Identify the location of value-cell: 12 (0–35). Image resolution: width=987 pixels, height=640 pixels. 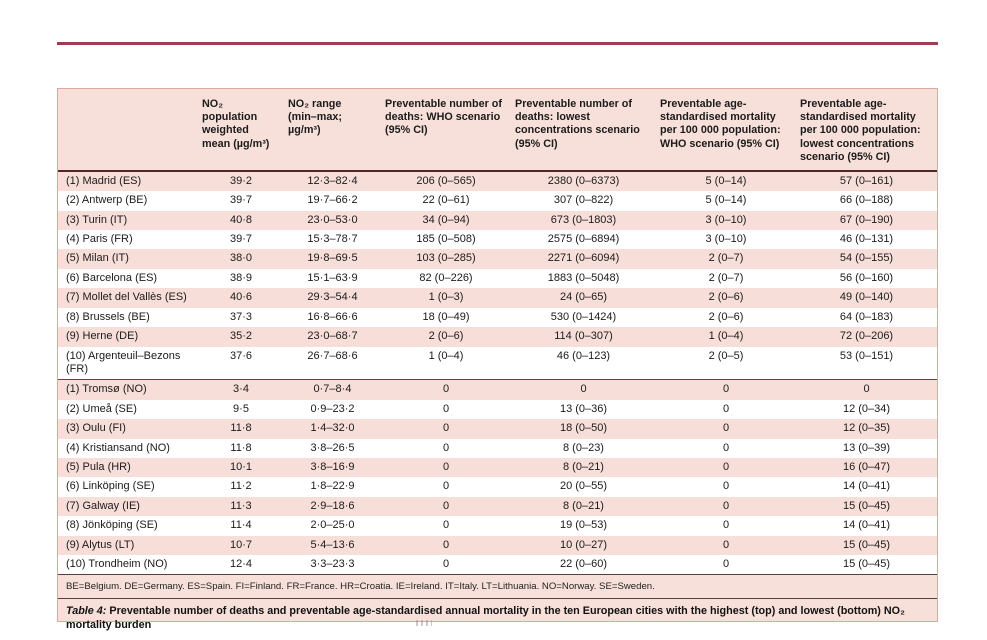
(866, 428).